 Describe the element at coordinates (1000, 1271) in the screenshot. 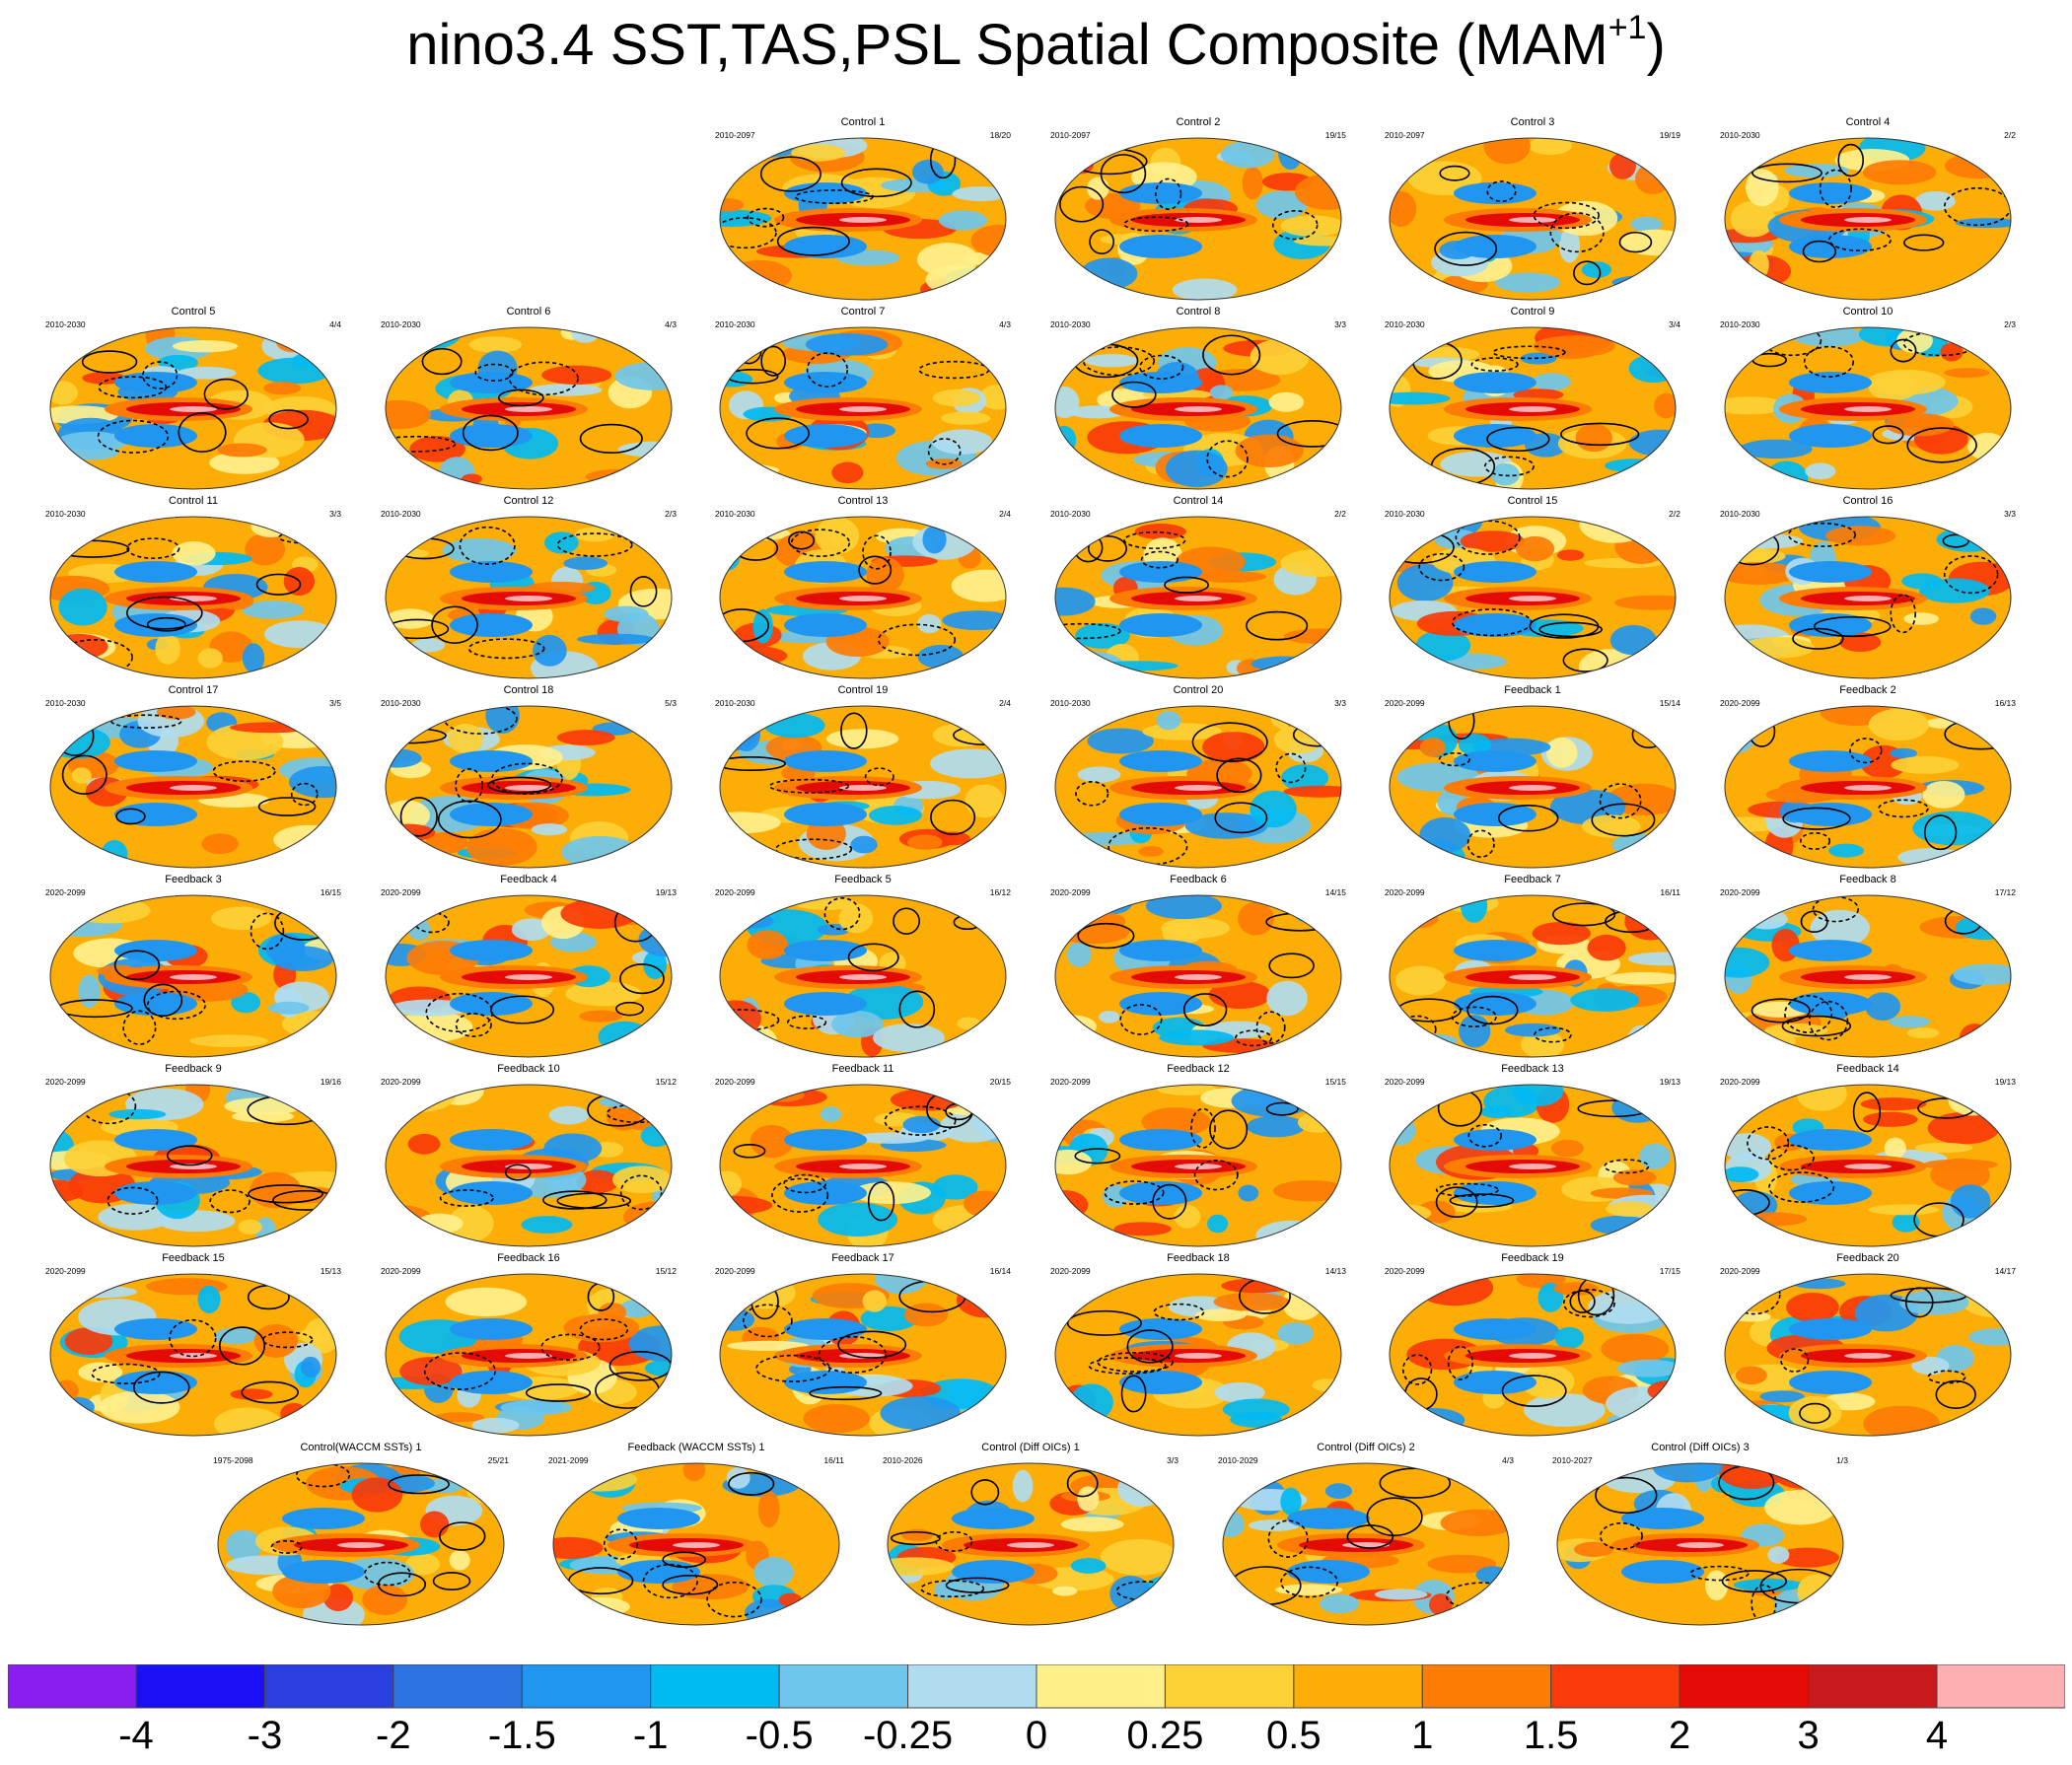

I see `panel-counts: 16/14` at that location.